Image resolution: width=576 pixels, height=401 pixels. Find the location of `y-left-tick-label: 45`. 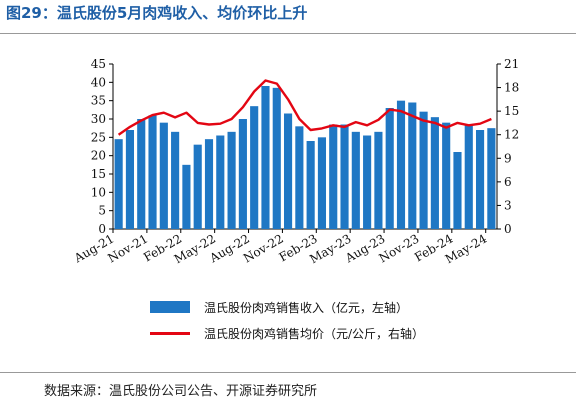

y-left-tick-label: 45 is located at coordinates (98, 64).